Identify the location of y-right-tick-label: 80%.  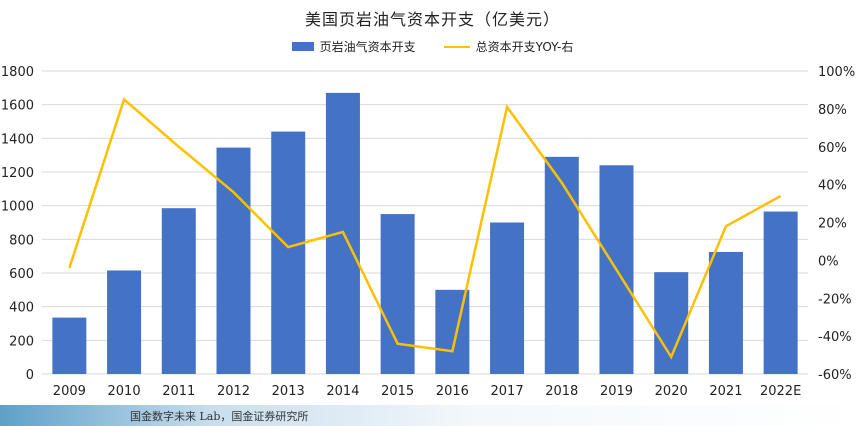
(832, 110).